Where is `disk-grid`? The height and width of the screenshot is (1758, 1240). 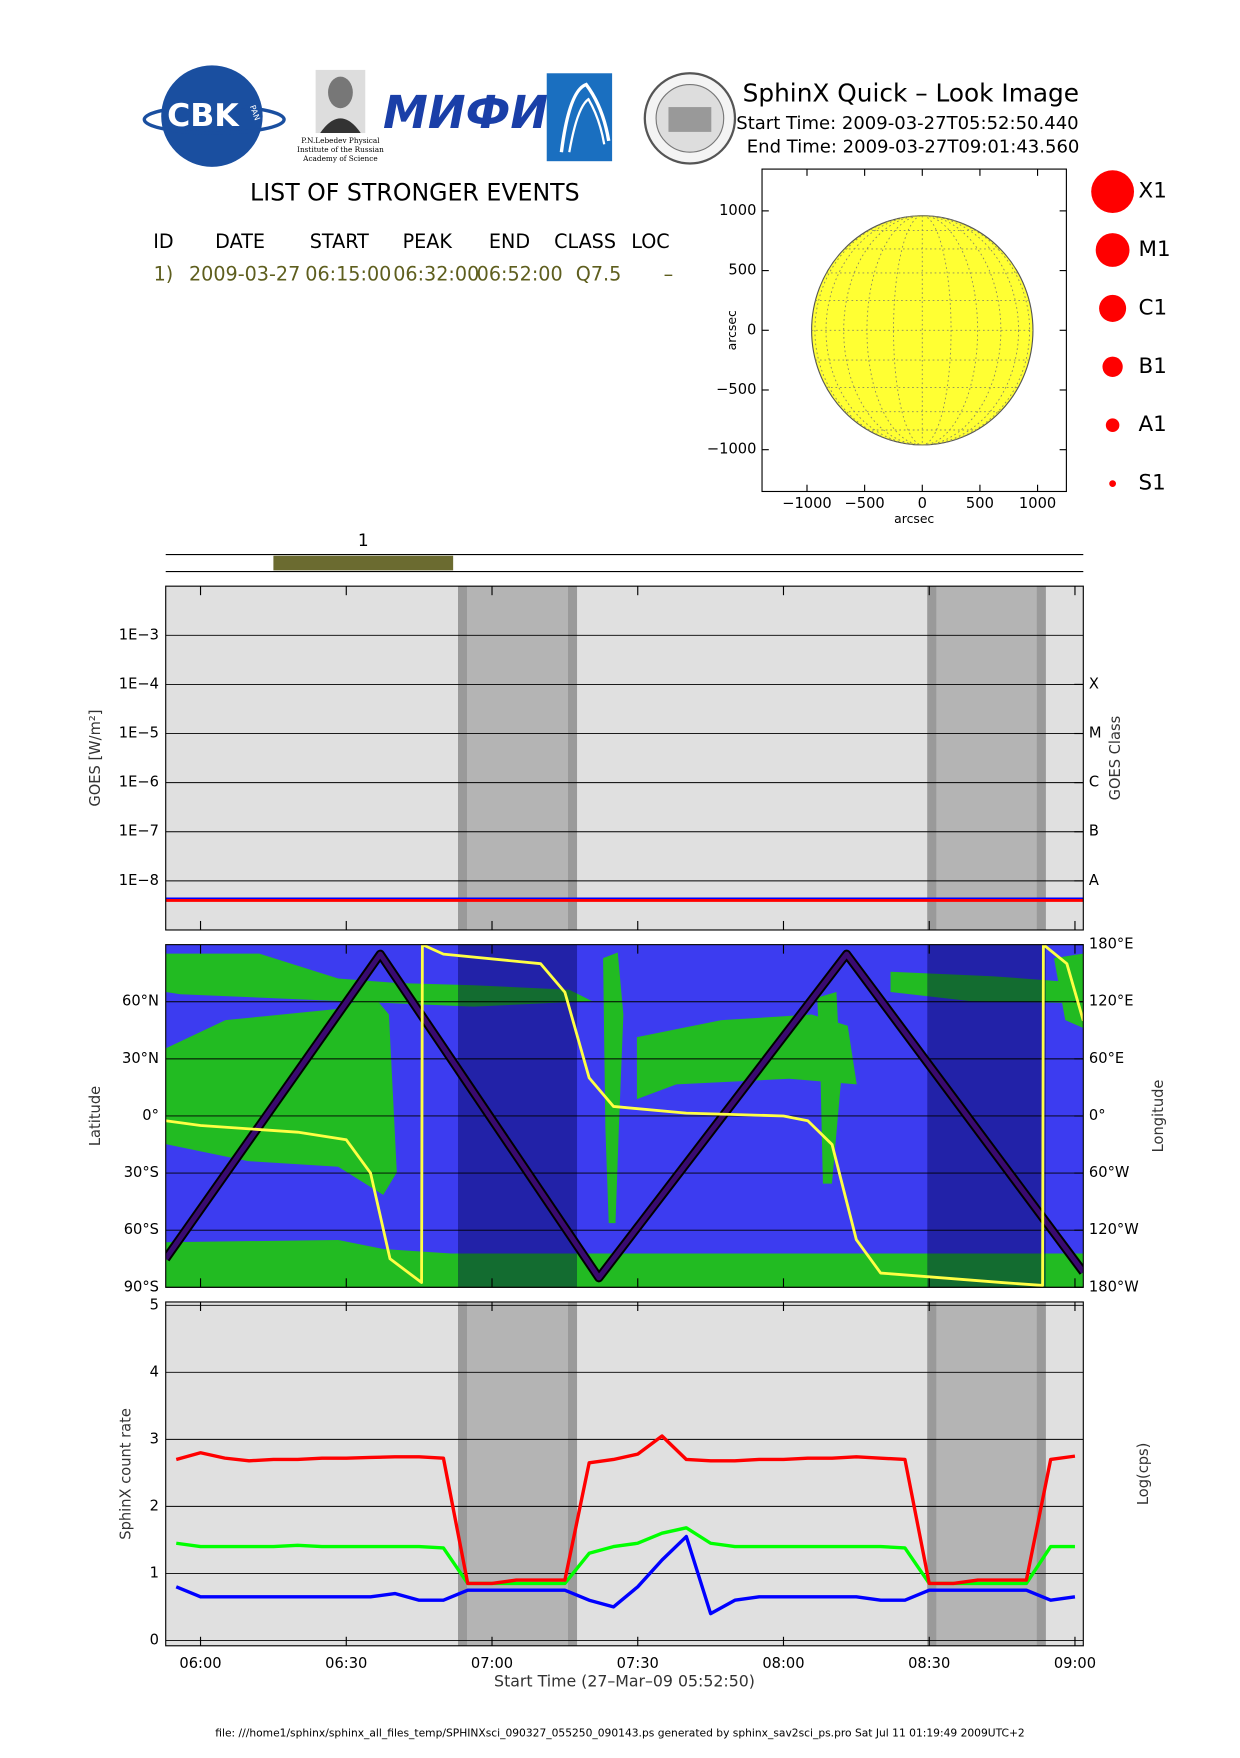 disk-grid is located at coordinates (922, 330).